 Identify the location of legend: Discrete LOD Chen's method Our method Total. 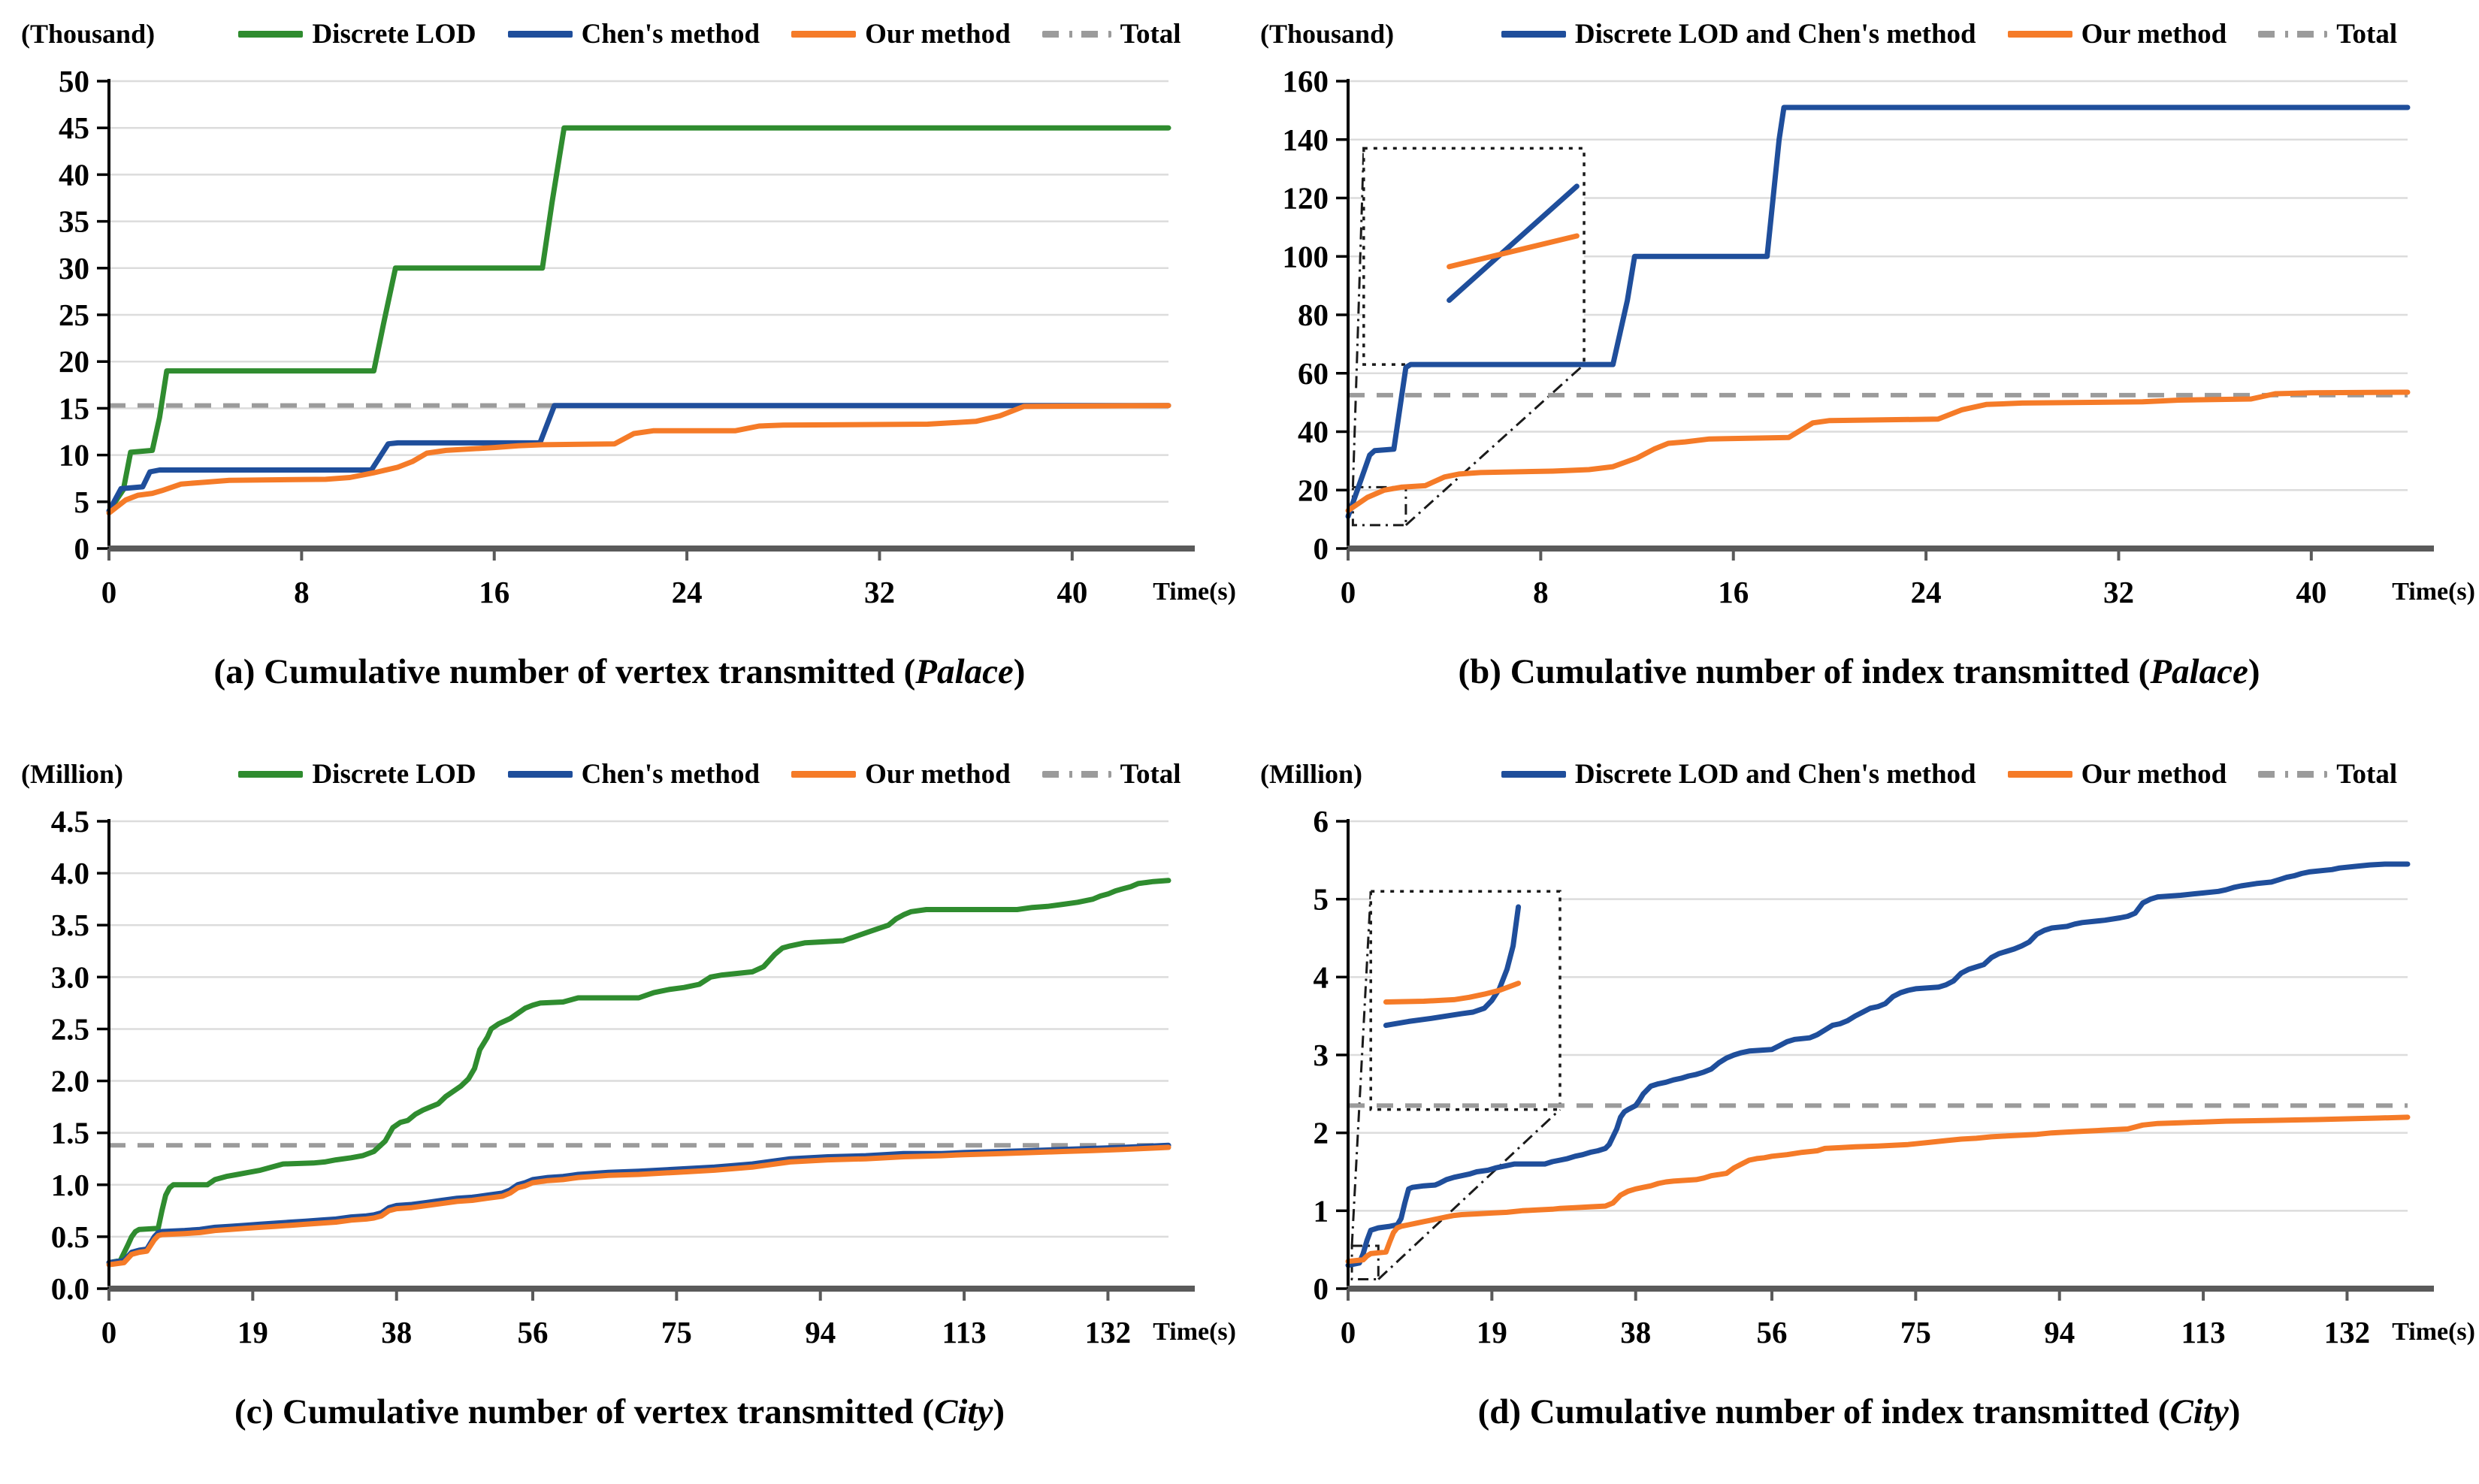
(710, 34).